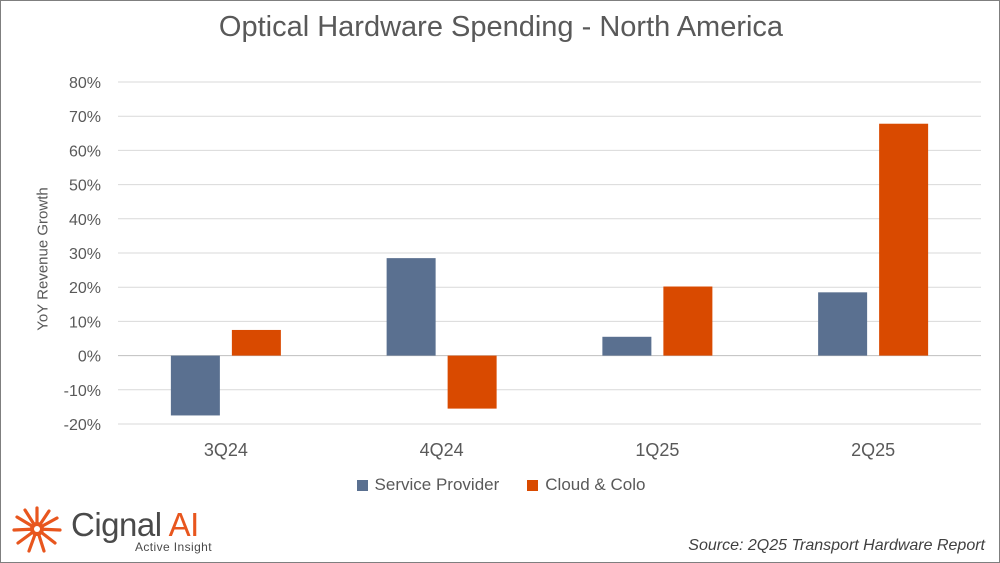 The width and height of the screenshot is (1000, 563). I want to click on bar-cloud-colo-4q24, so click(472, 382).